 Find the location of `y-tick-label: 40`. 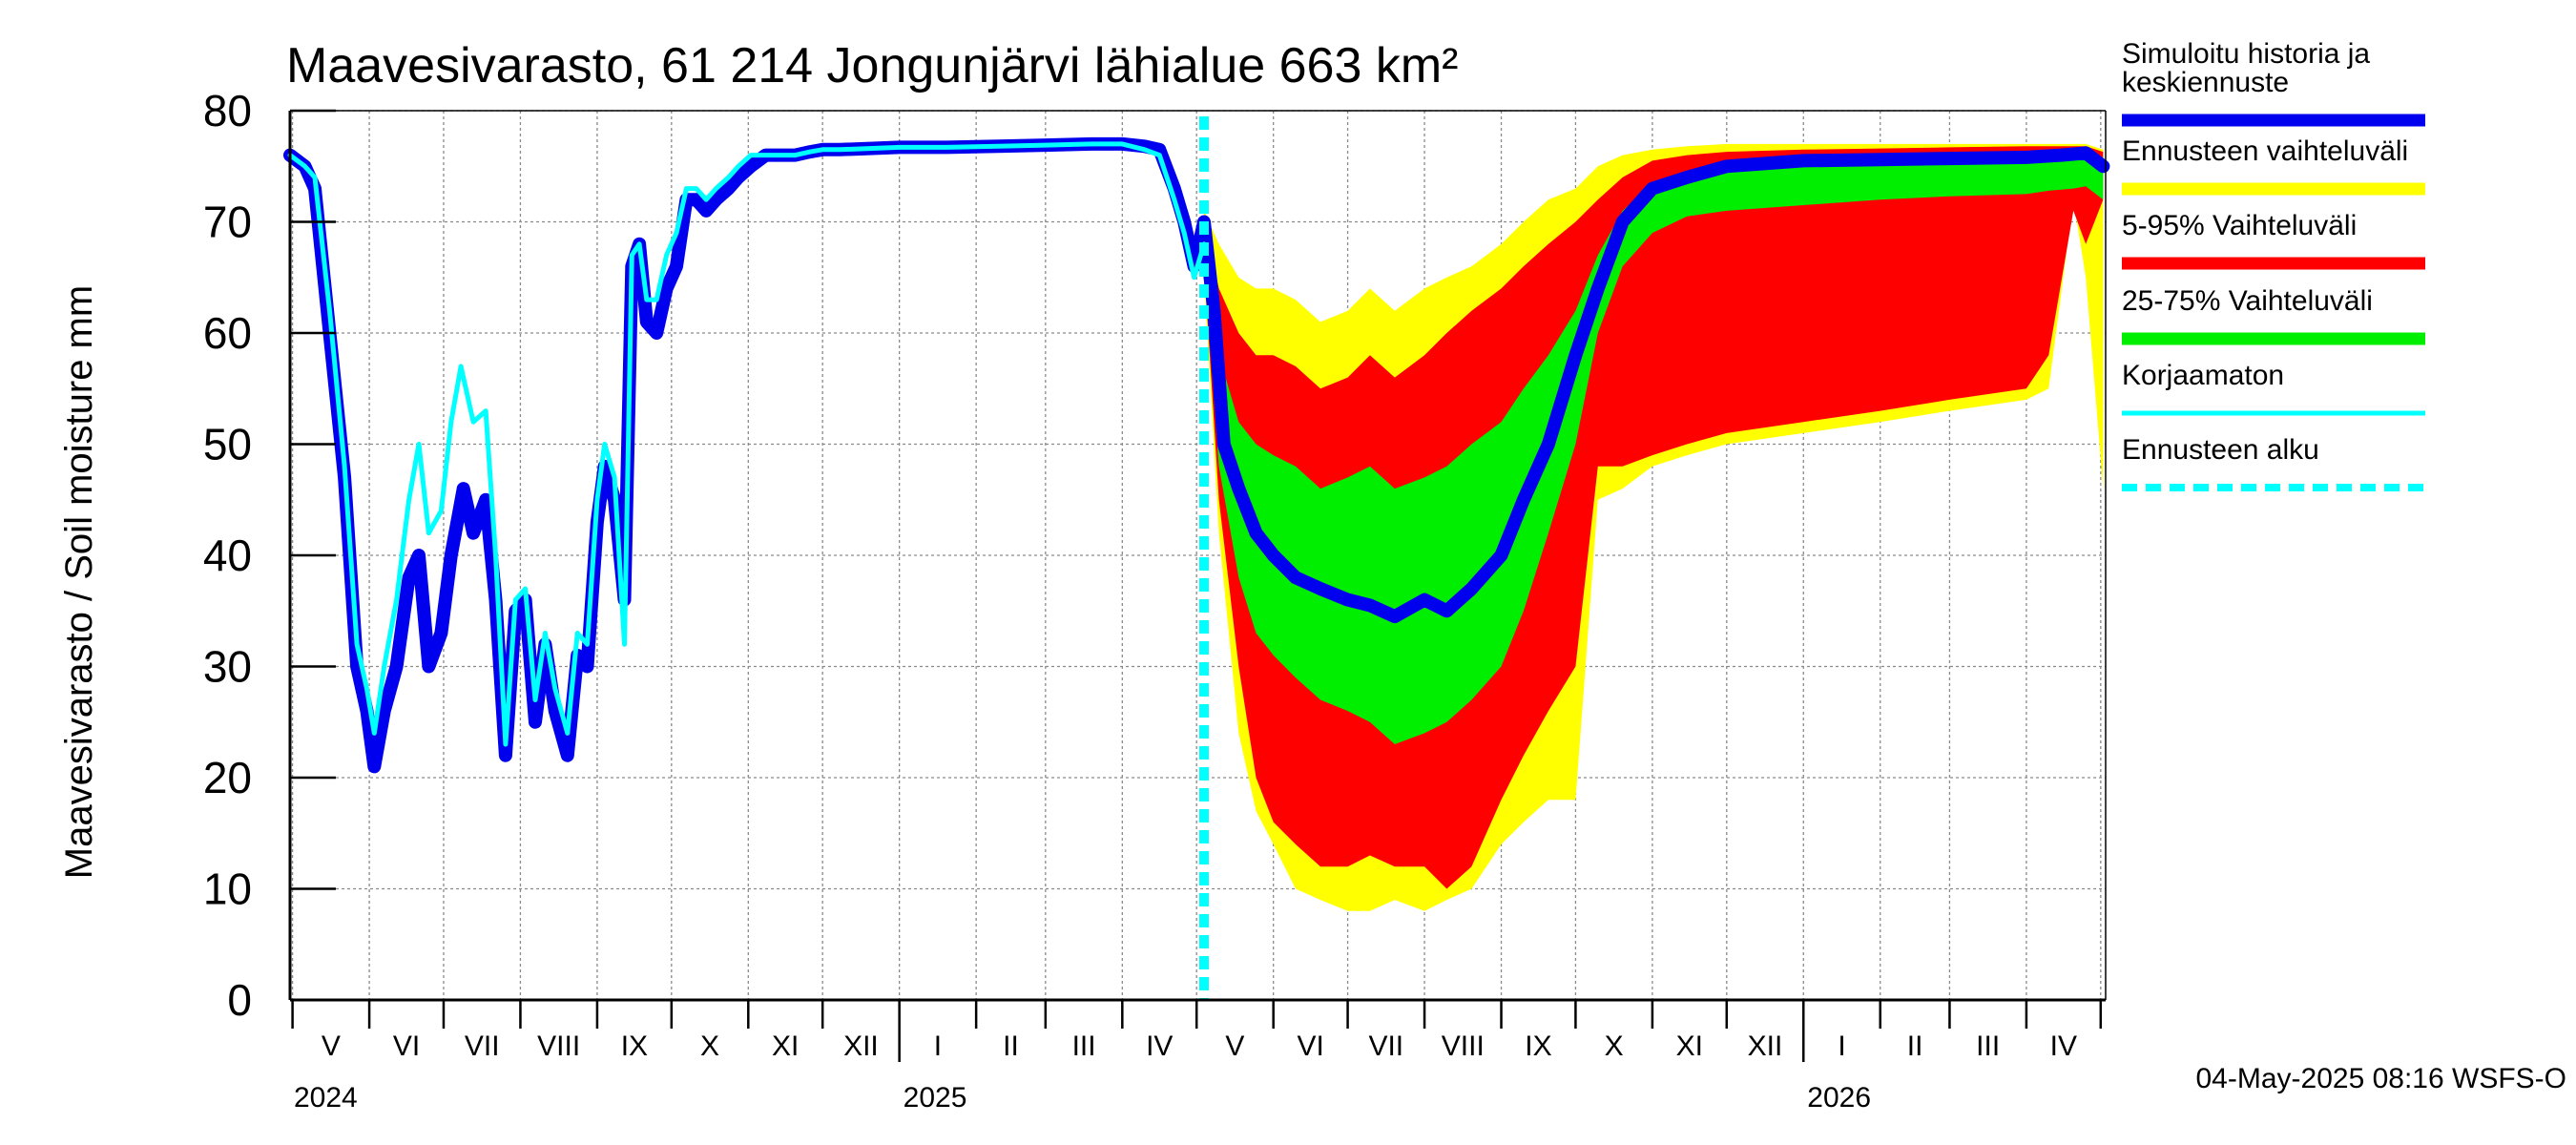

y-tick-label: 40 is located at coordinates (227, 555).